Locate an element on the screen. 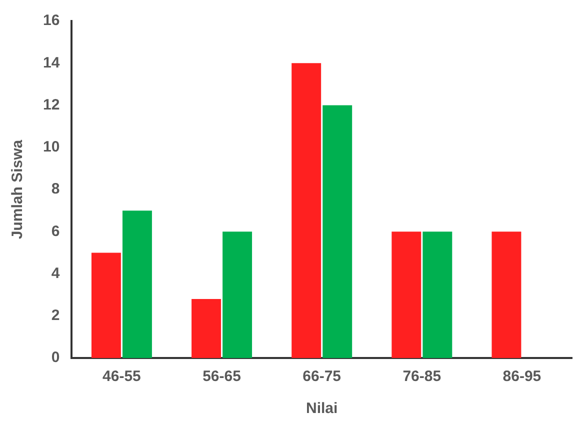 The image size is (582, 427). x-tick-label: 46-55 is located at coordinates (121, 377).